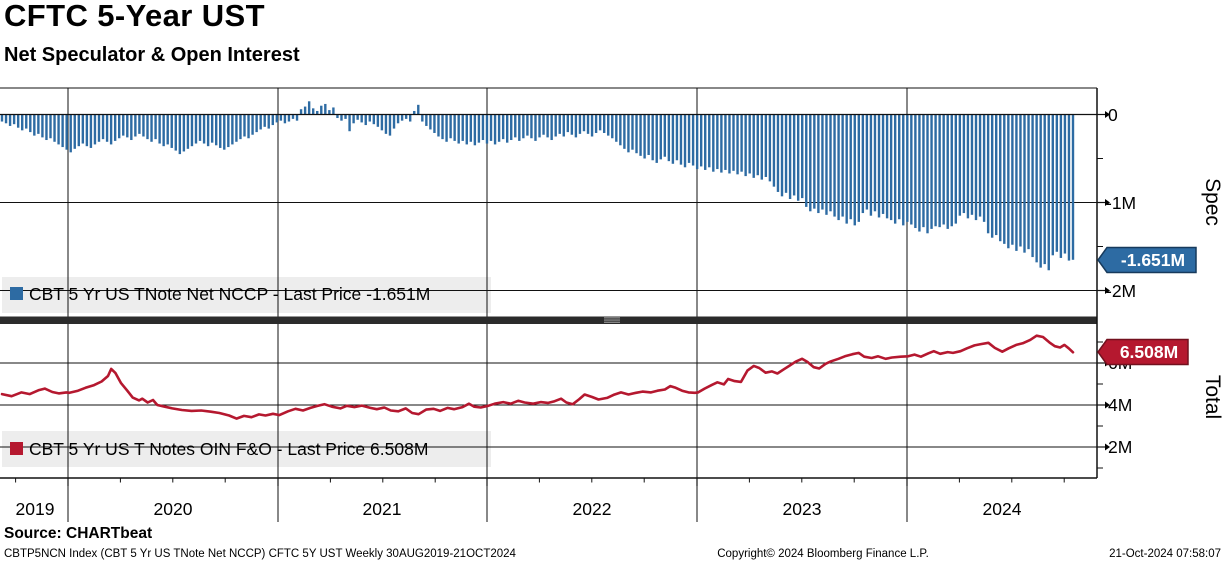 This screenshot has height=566, width=1224. What do you see at coordinates (1120, 405) in the screenshot?
I see `total-tick-1: 4M` at bounding box center [1120, 405].